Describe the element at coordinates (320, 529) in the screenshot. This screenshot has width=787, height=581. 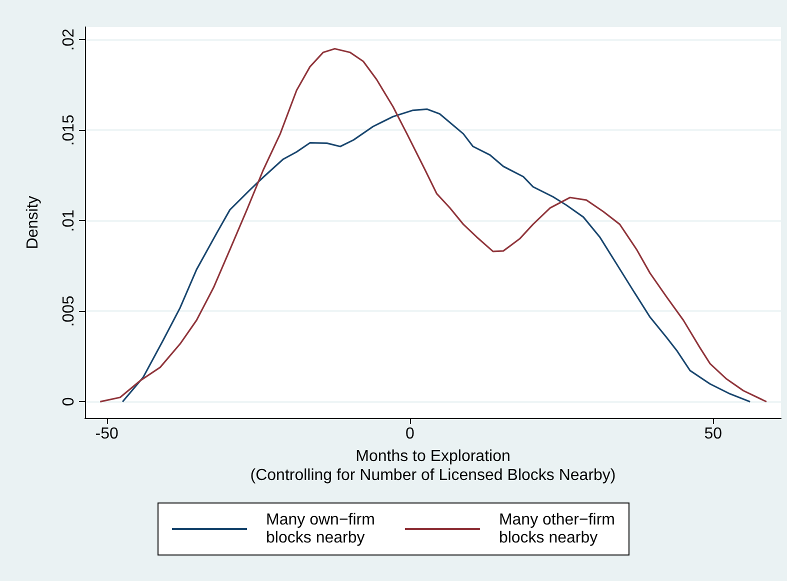
I see `legend-label: Many own−firm blocks nearby` at that location.